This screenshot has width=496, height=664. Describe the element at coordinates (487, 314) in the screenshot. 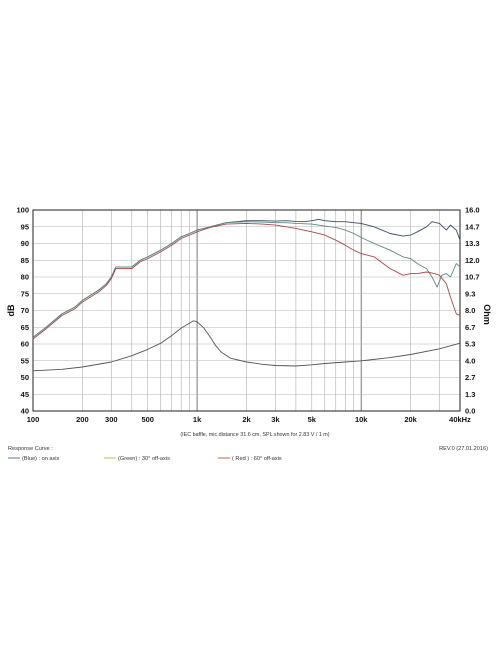

I see `y2-axis-title: Ohm` at that location.